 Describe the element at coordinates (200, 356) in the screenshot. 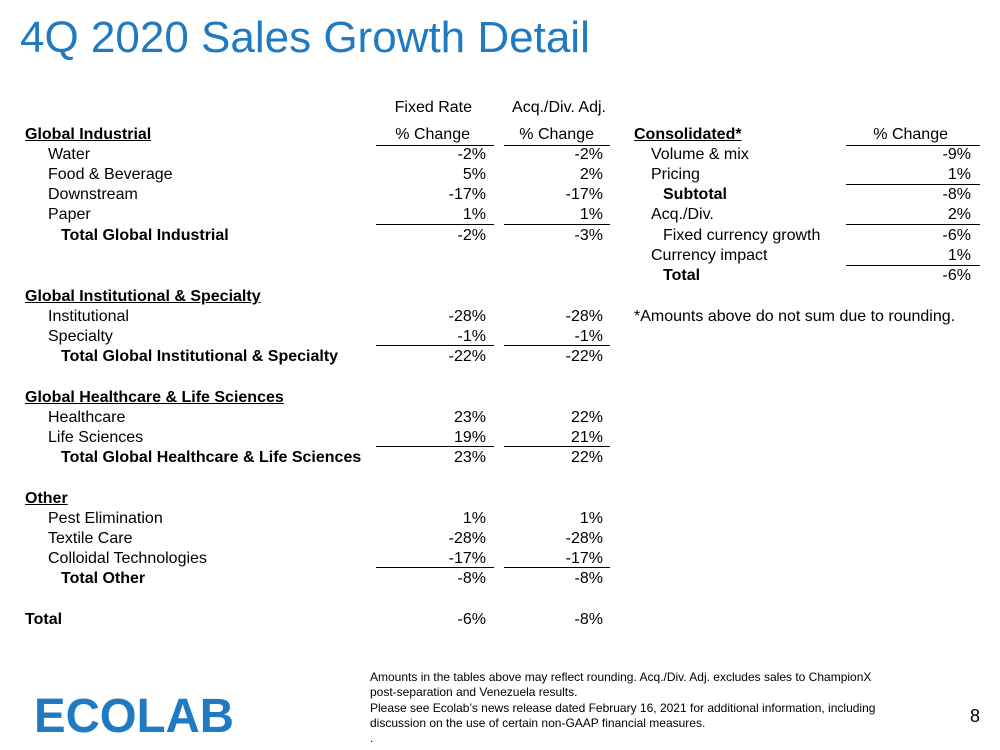

I see `total-label: Total Global Institutional & Specialty` at that location.